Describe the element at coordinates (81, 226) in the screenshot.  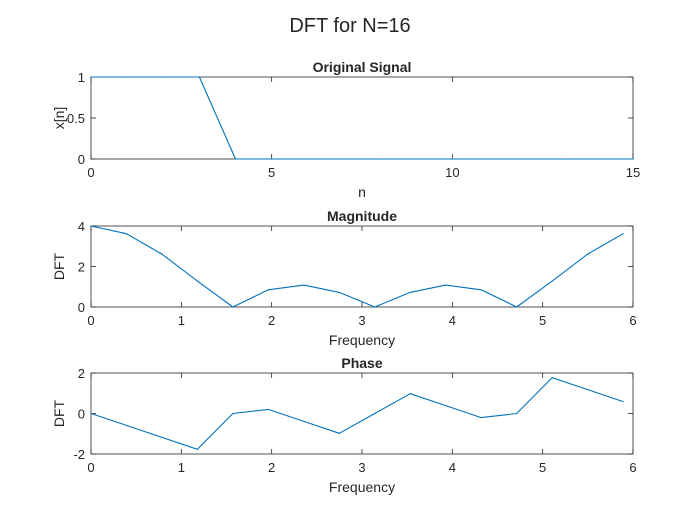
I see `y-tick-label: 4` at that location.